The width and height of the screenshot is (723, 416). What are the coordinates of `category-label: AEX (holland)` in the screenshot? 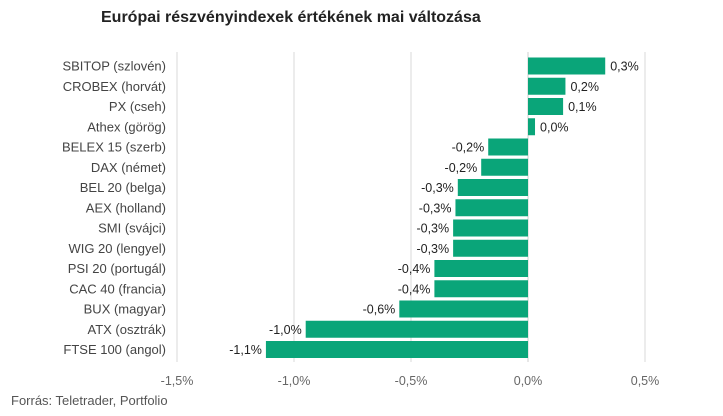 It's located at (126, 207).